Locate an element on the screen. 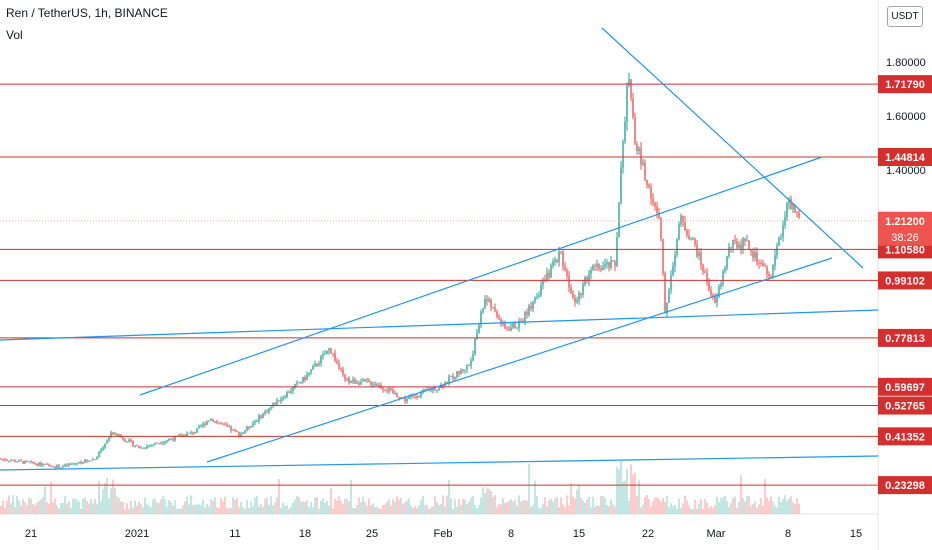 The width and height of the screenshot is (932, 550). time-tick-label: 15 is located at coordinates (579, 534).